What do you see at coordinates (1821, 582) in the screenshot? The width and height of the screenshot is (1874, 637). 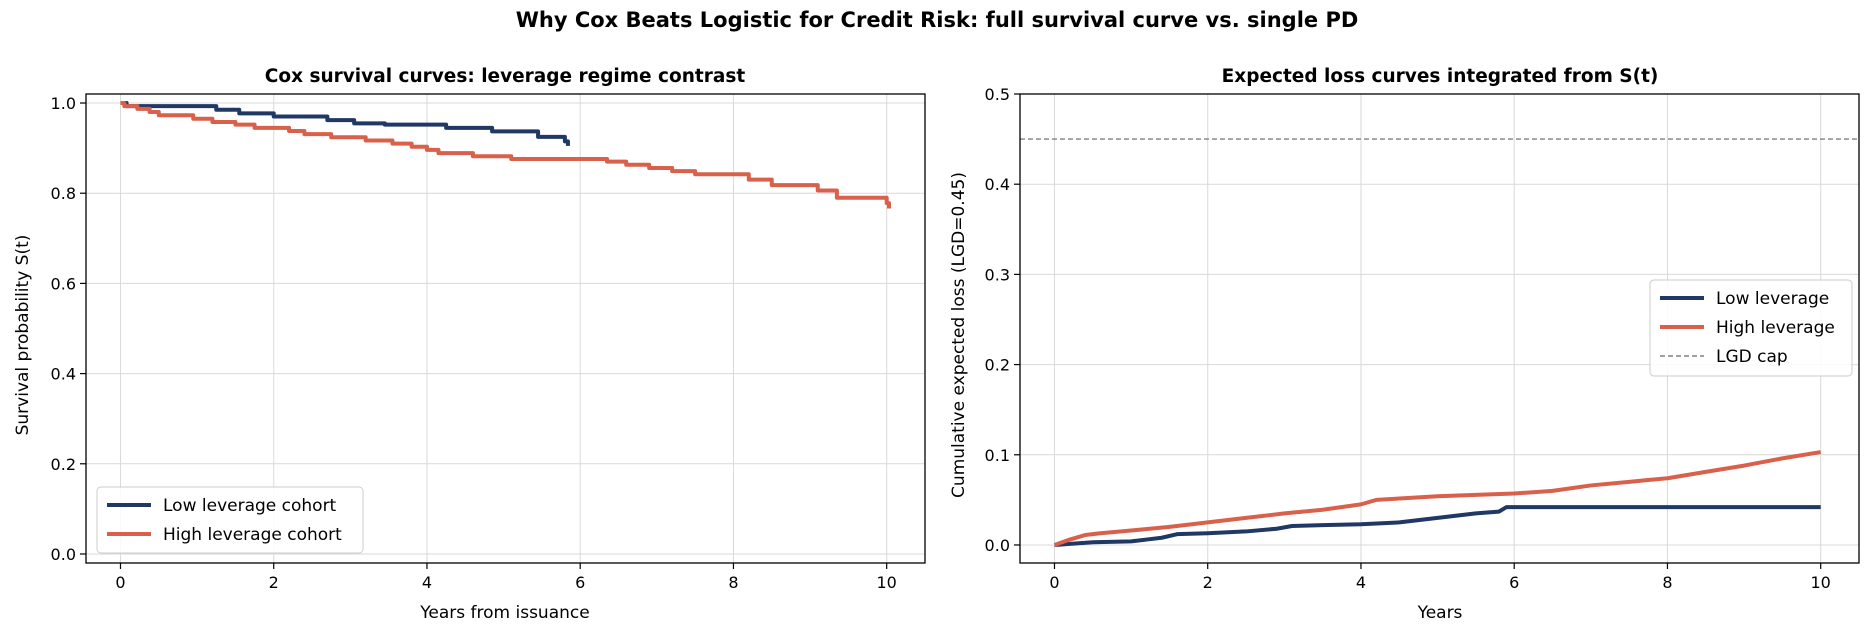 I see `expected-loss-x-tick-label: 10` at bounding box center [1821, 582].